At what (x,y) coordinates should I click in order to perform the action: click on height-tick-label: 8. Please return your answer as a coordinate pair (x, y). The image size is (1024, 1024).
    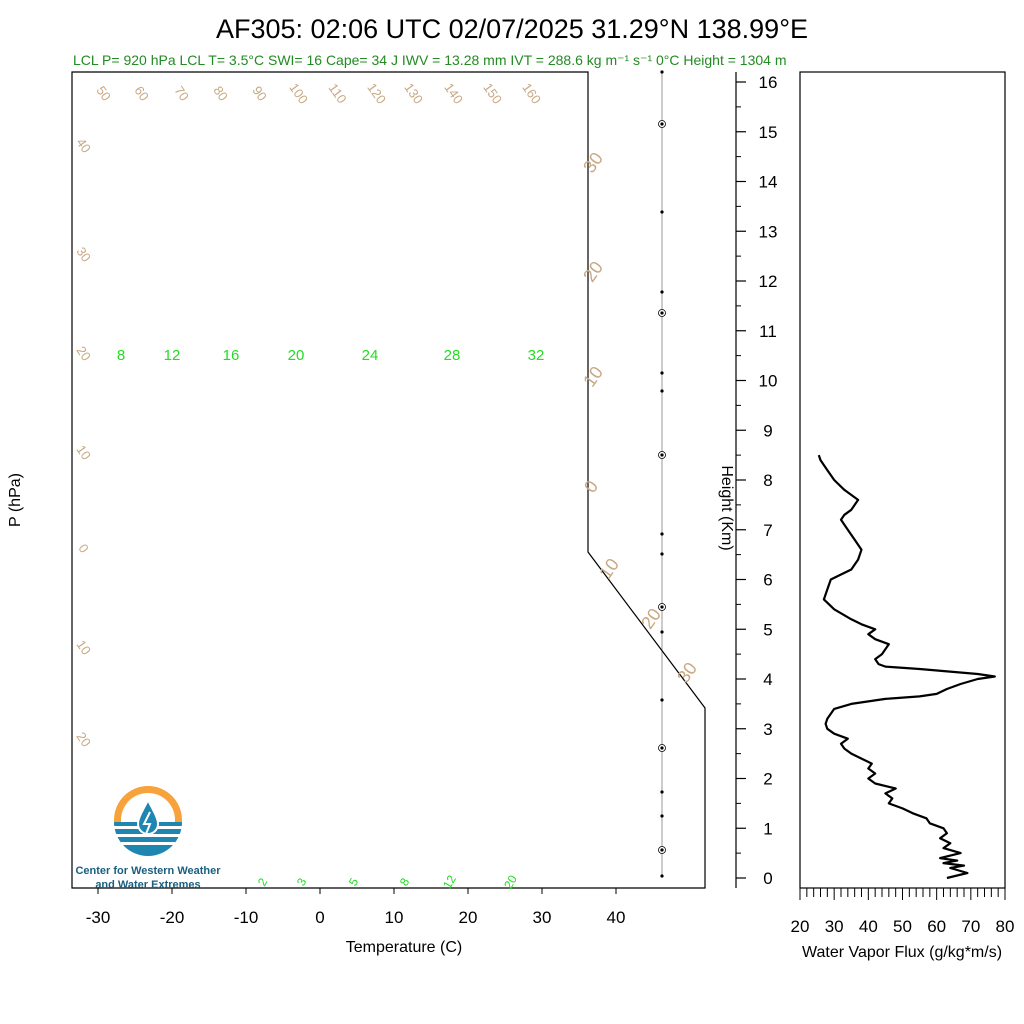
    Looking at the image, I should click on (767, 480).